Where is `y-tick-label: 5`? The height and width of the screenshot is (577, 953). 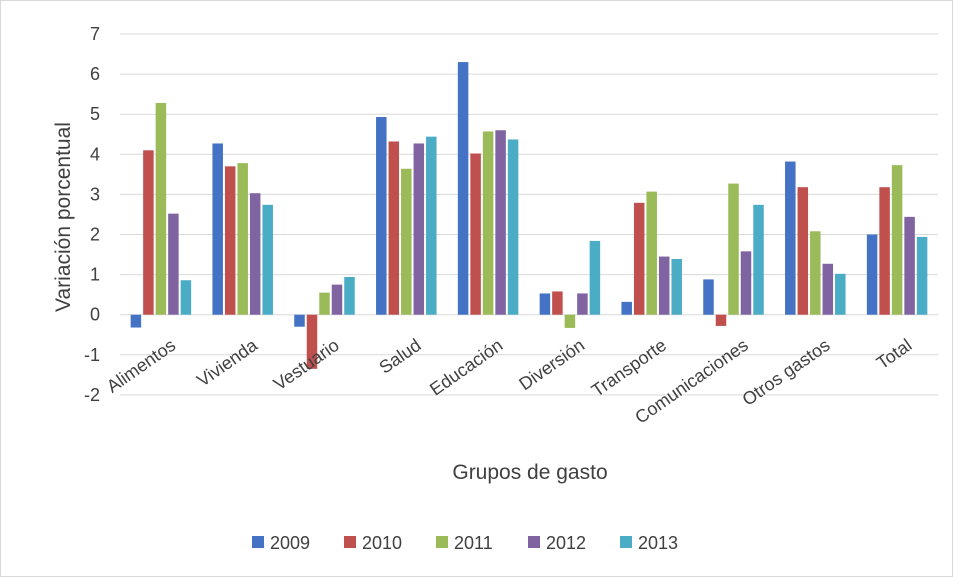 y-tick-label: 5 is located at coordinates (95, 114).